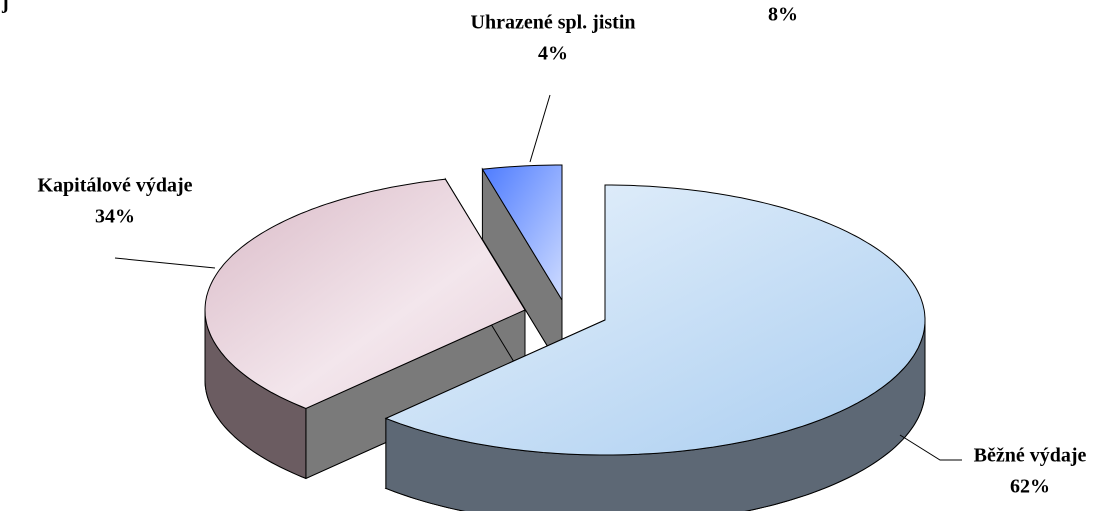 The height and width of the screenshot is (511, 1118). I want to click on slice-label: Uhrazené spl. jistin, so click(553, 23).